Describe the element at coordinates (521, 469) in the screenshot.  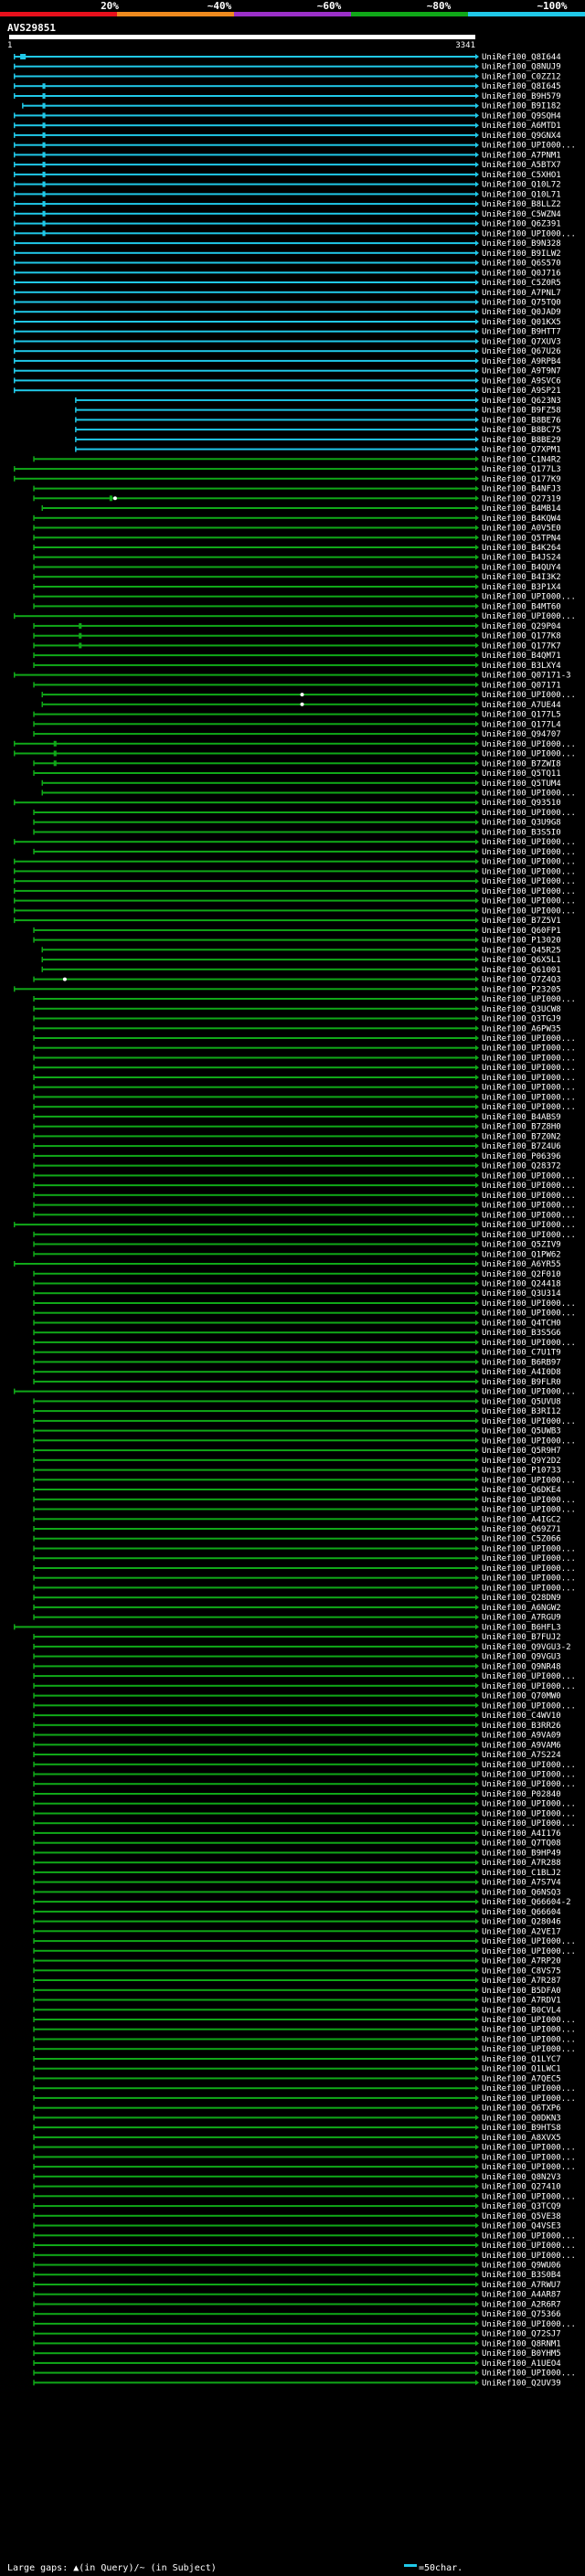
I see `hit-label: UniRef100_Q177L3` at that location.